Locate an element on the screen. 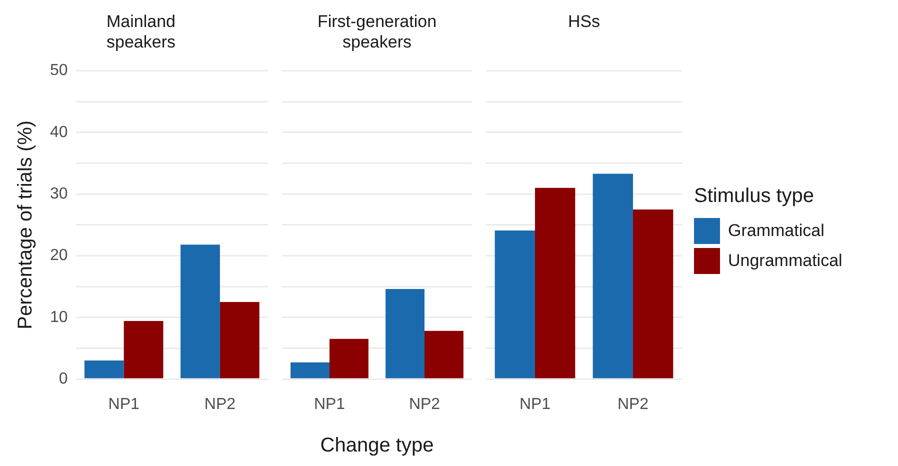  y-tick-label: 30 is located at coordinates (59, 193).